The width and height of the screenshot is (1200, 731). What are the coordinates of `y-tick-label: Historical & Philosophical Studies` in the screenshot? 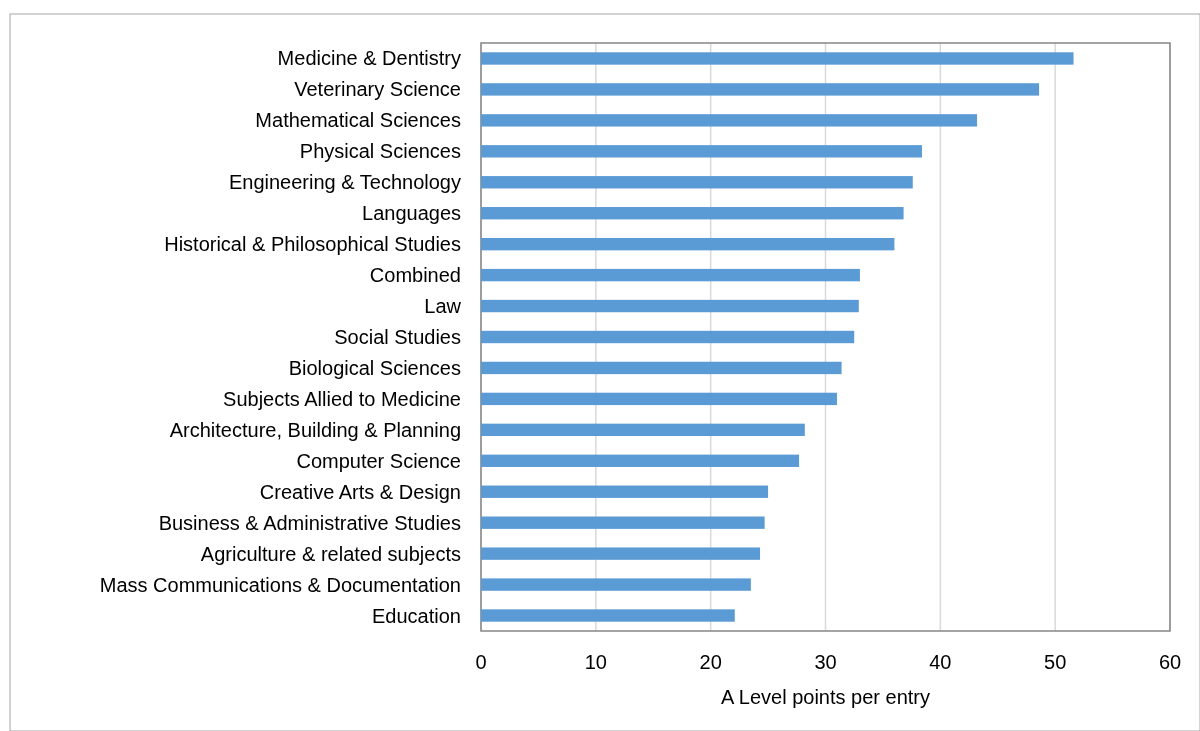 It's located at (312, 244).